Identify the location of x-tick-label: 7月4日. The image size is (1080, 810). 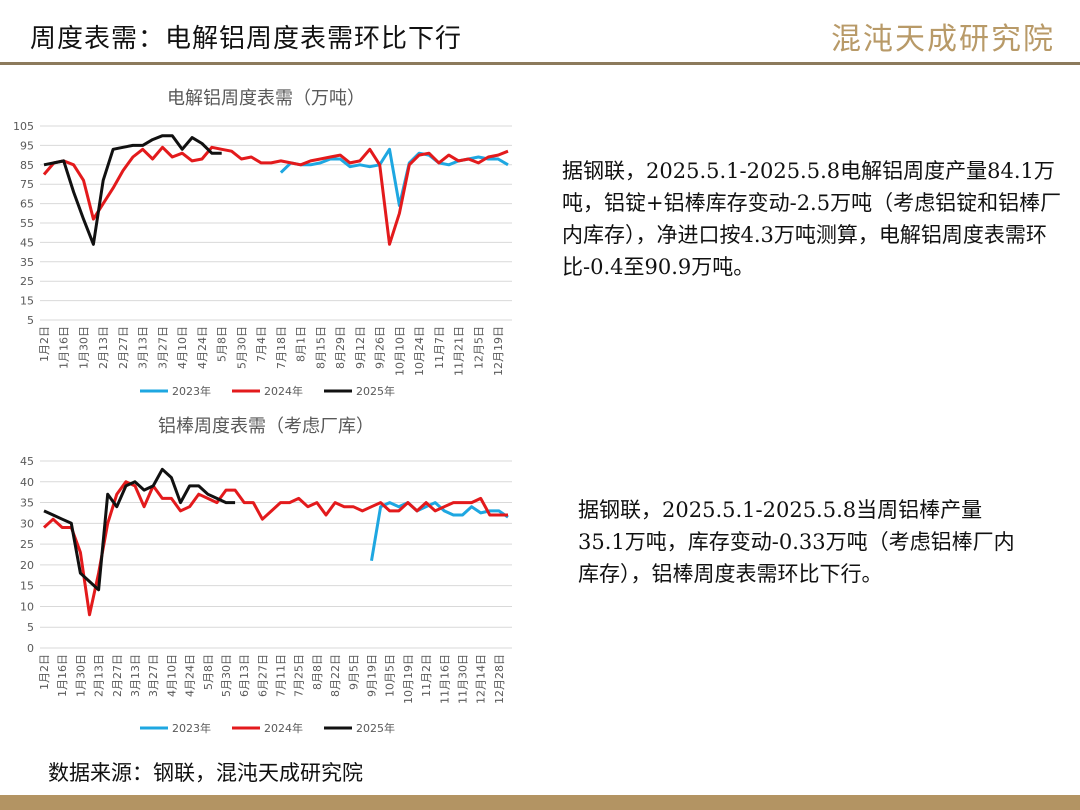
(261, 344).